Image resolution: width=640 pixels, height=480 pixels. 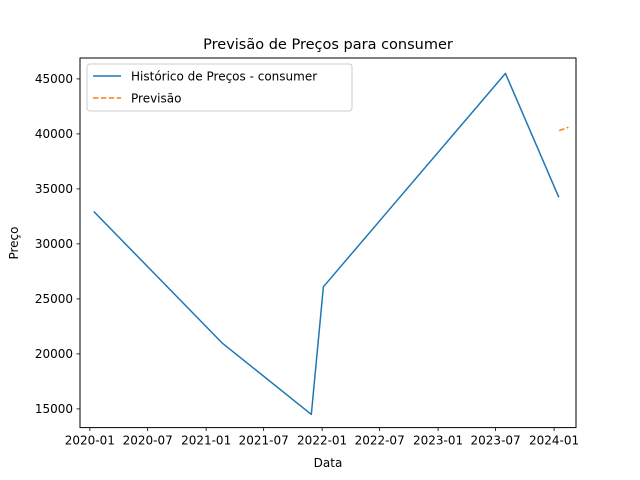 What do you see at coordinates (328, 463) in the screenshot?
I see `x-axis-label: Data` at bounding box center [328, 463].